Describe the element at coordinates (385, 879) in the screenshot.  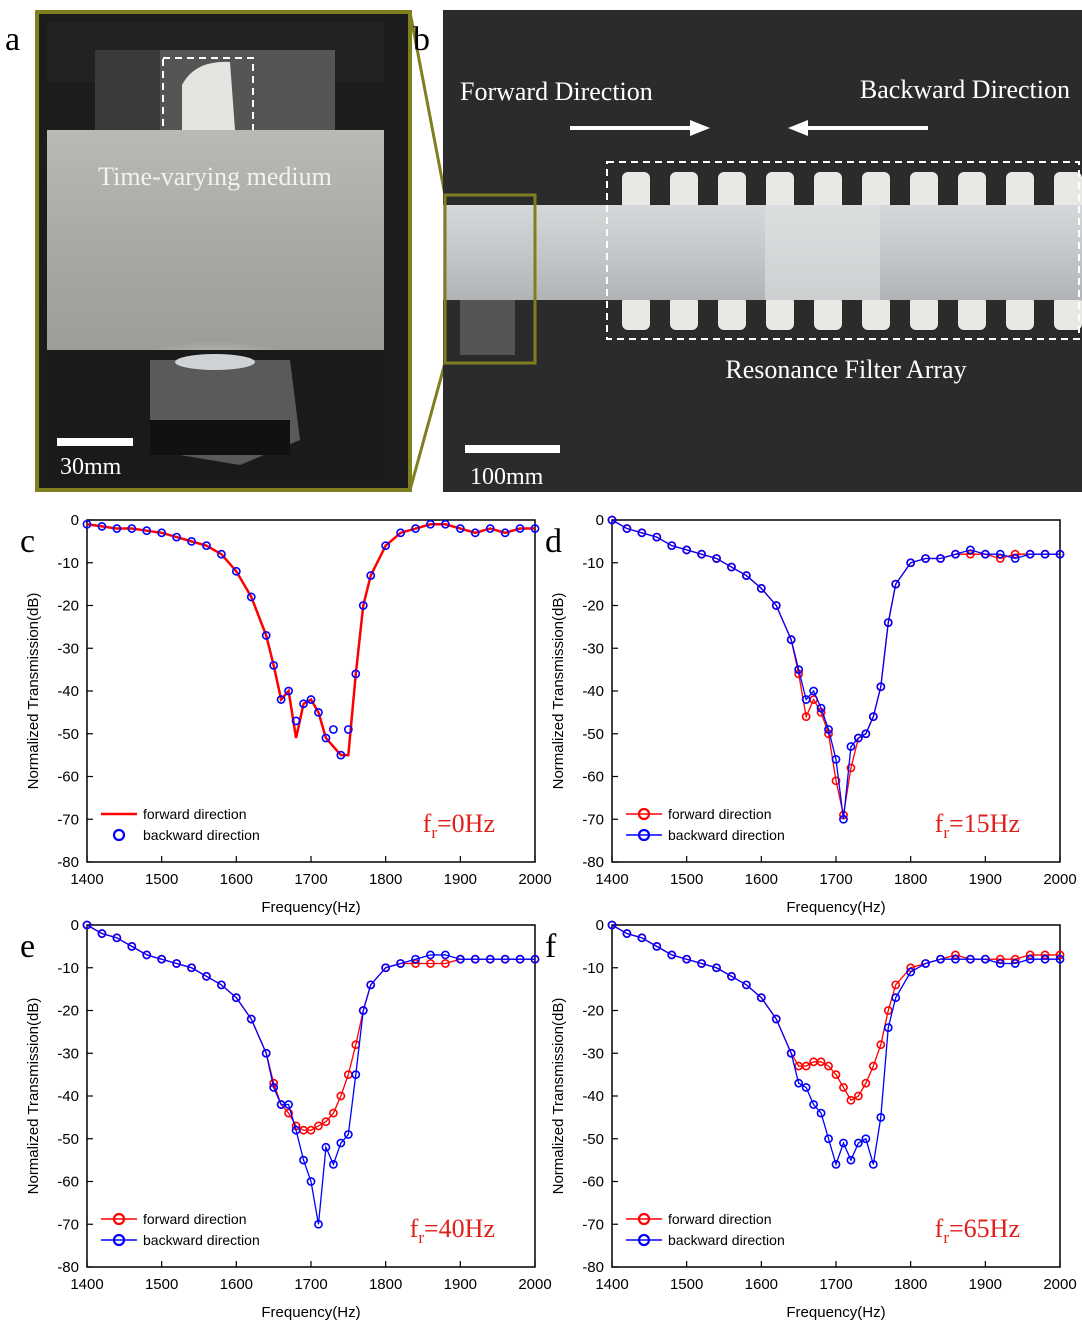
I see `x-tick-label: 1800` at that location.